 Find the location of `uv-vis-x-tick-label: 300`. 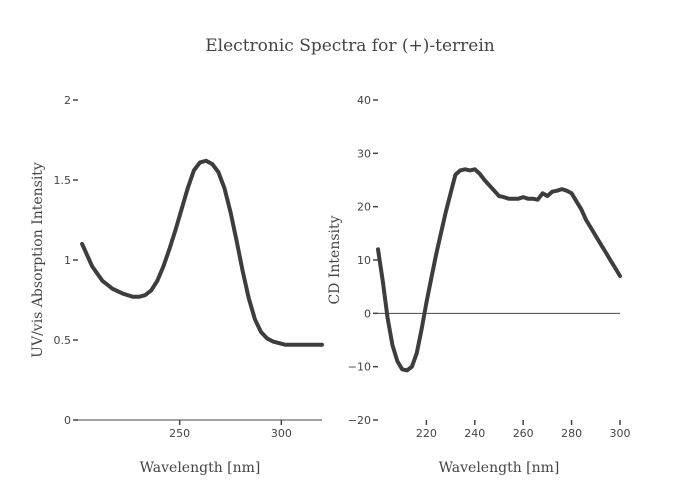

uv-vis-x-tick-label: 300 is located at coordinates (281, 433).